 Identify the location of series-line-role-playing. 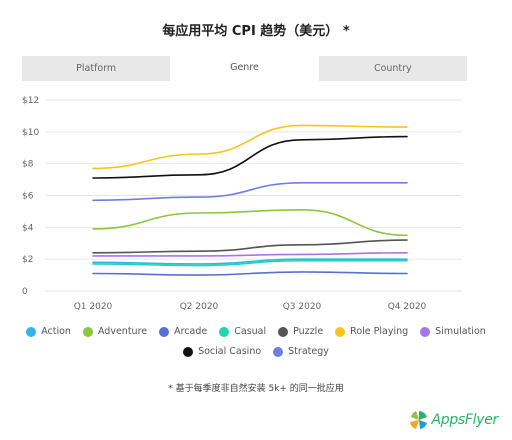
(250, 147).